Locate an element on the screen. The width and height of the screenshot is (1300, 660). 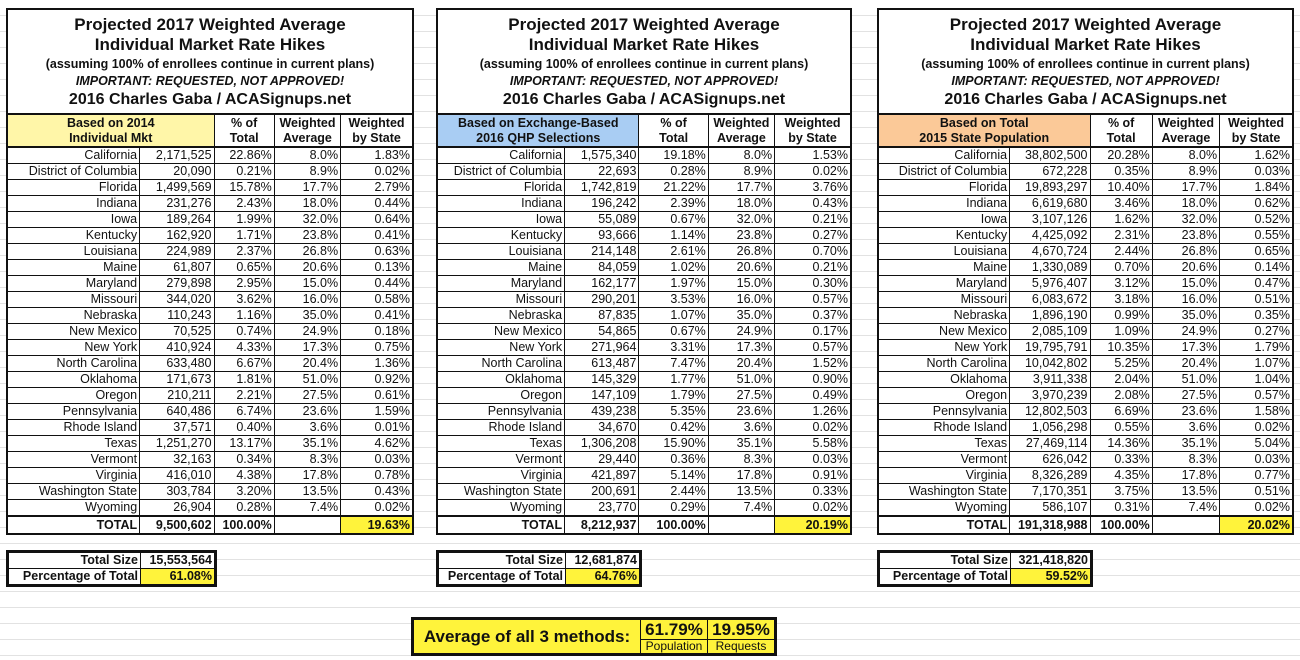
weighted-cell: 0.13% is located at coordinates (377, 267).